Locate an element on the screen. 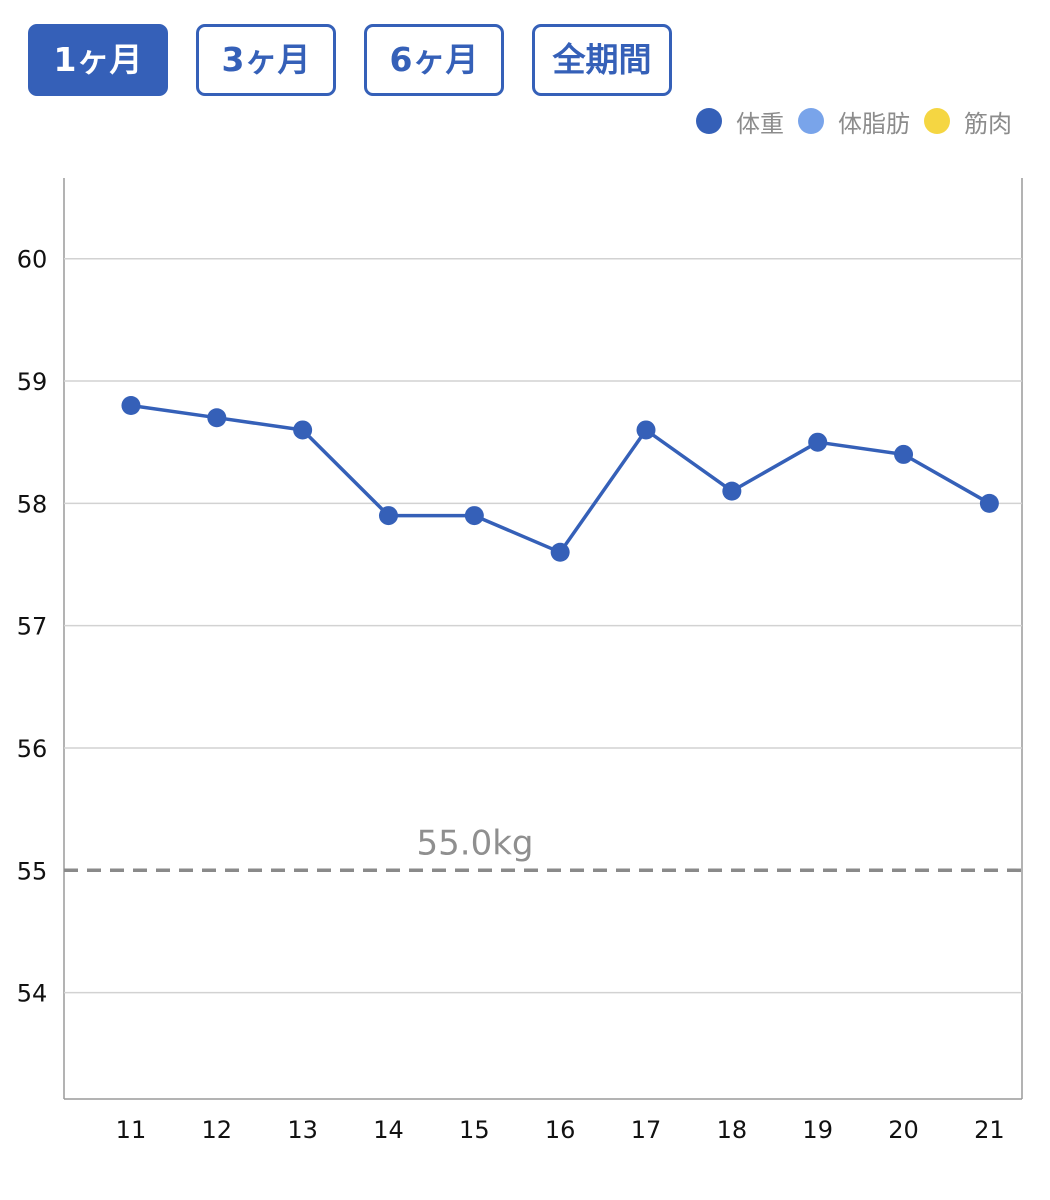 The width and height of the screenshot is (1050, 1200). x-tick-label: 18 is located at coordinates (732, 1130).